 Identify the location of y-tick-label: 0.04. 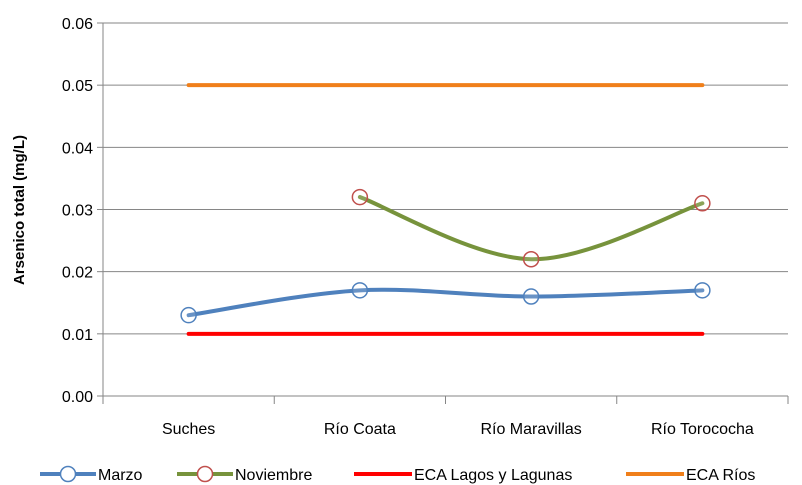
(77, 148).